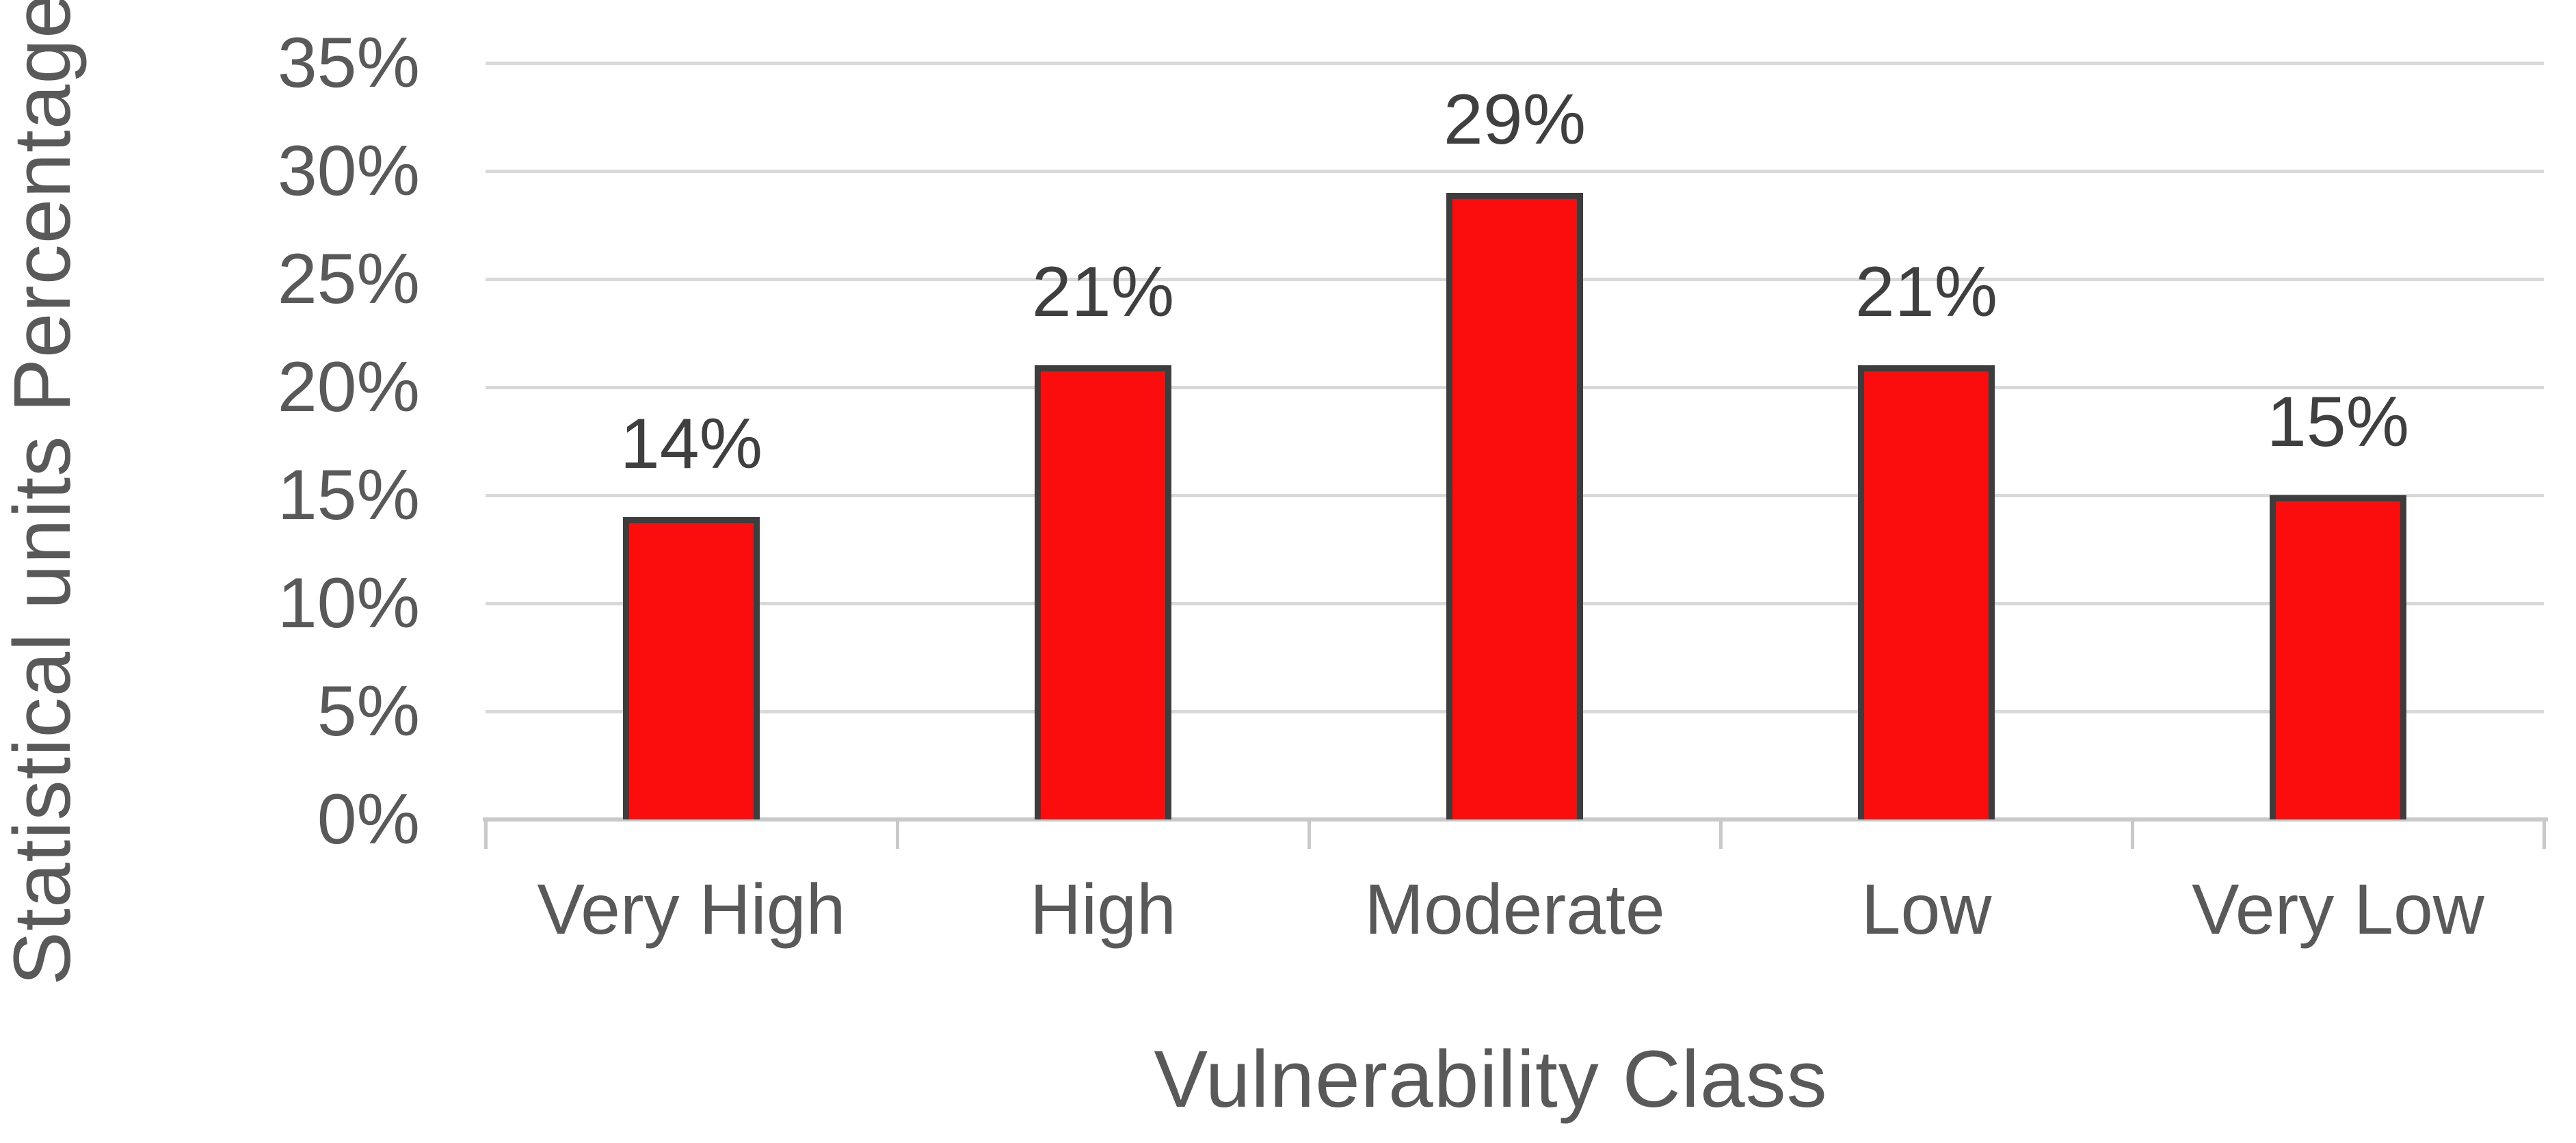 This screenshot has width=2576, height=1143. I want to click on y-tick-label-0pct: 0%, so click(368, 819).